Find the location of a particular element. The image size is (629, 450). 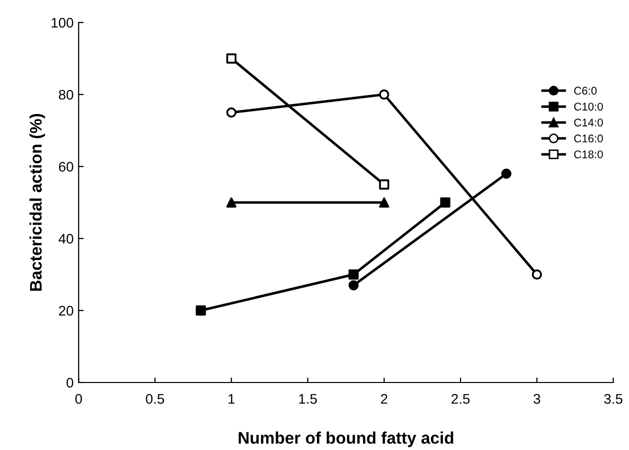

legend-label: C18:0 is located at coordinates (588, 154).